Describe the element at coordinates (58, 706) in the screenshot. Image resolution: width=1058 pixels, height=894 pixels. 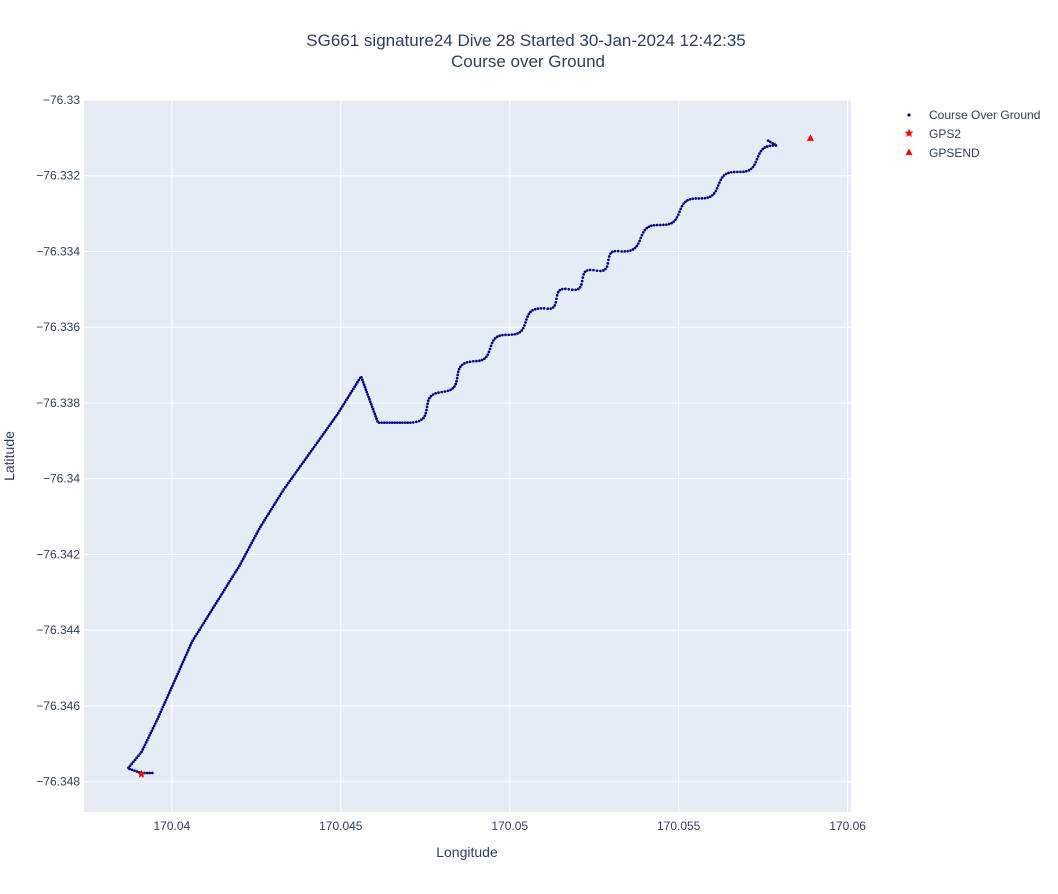
I see `y-tick-label: −76.346` at that location.